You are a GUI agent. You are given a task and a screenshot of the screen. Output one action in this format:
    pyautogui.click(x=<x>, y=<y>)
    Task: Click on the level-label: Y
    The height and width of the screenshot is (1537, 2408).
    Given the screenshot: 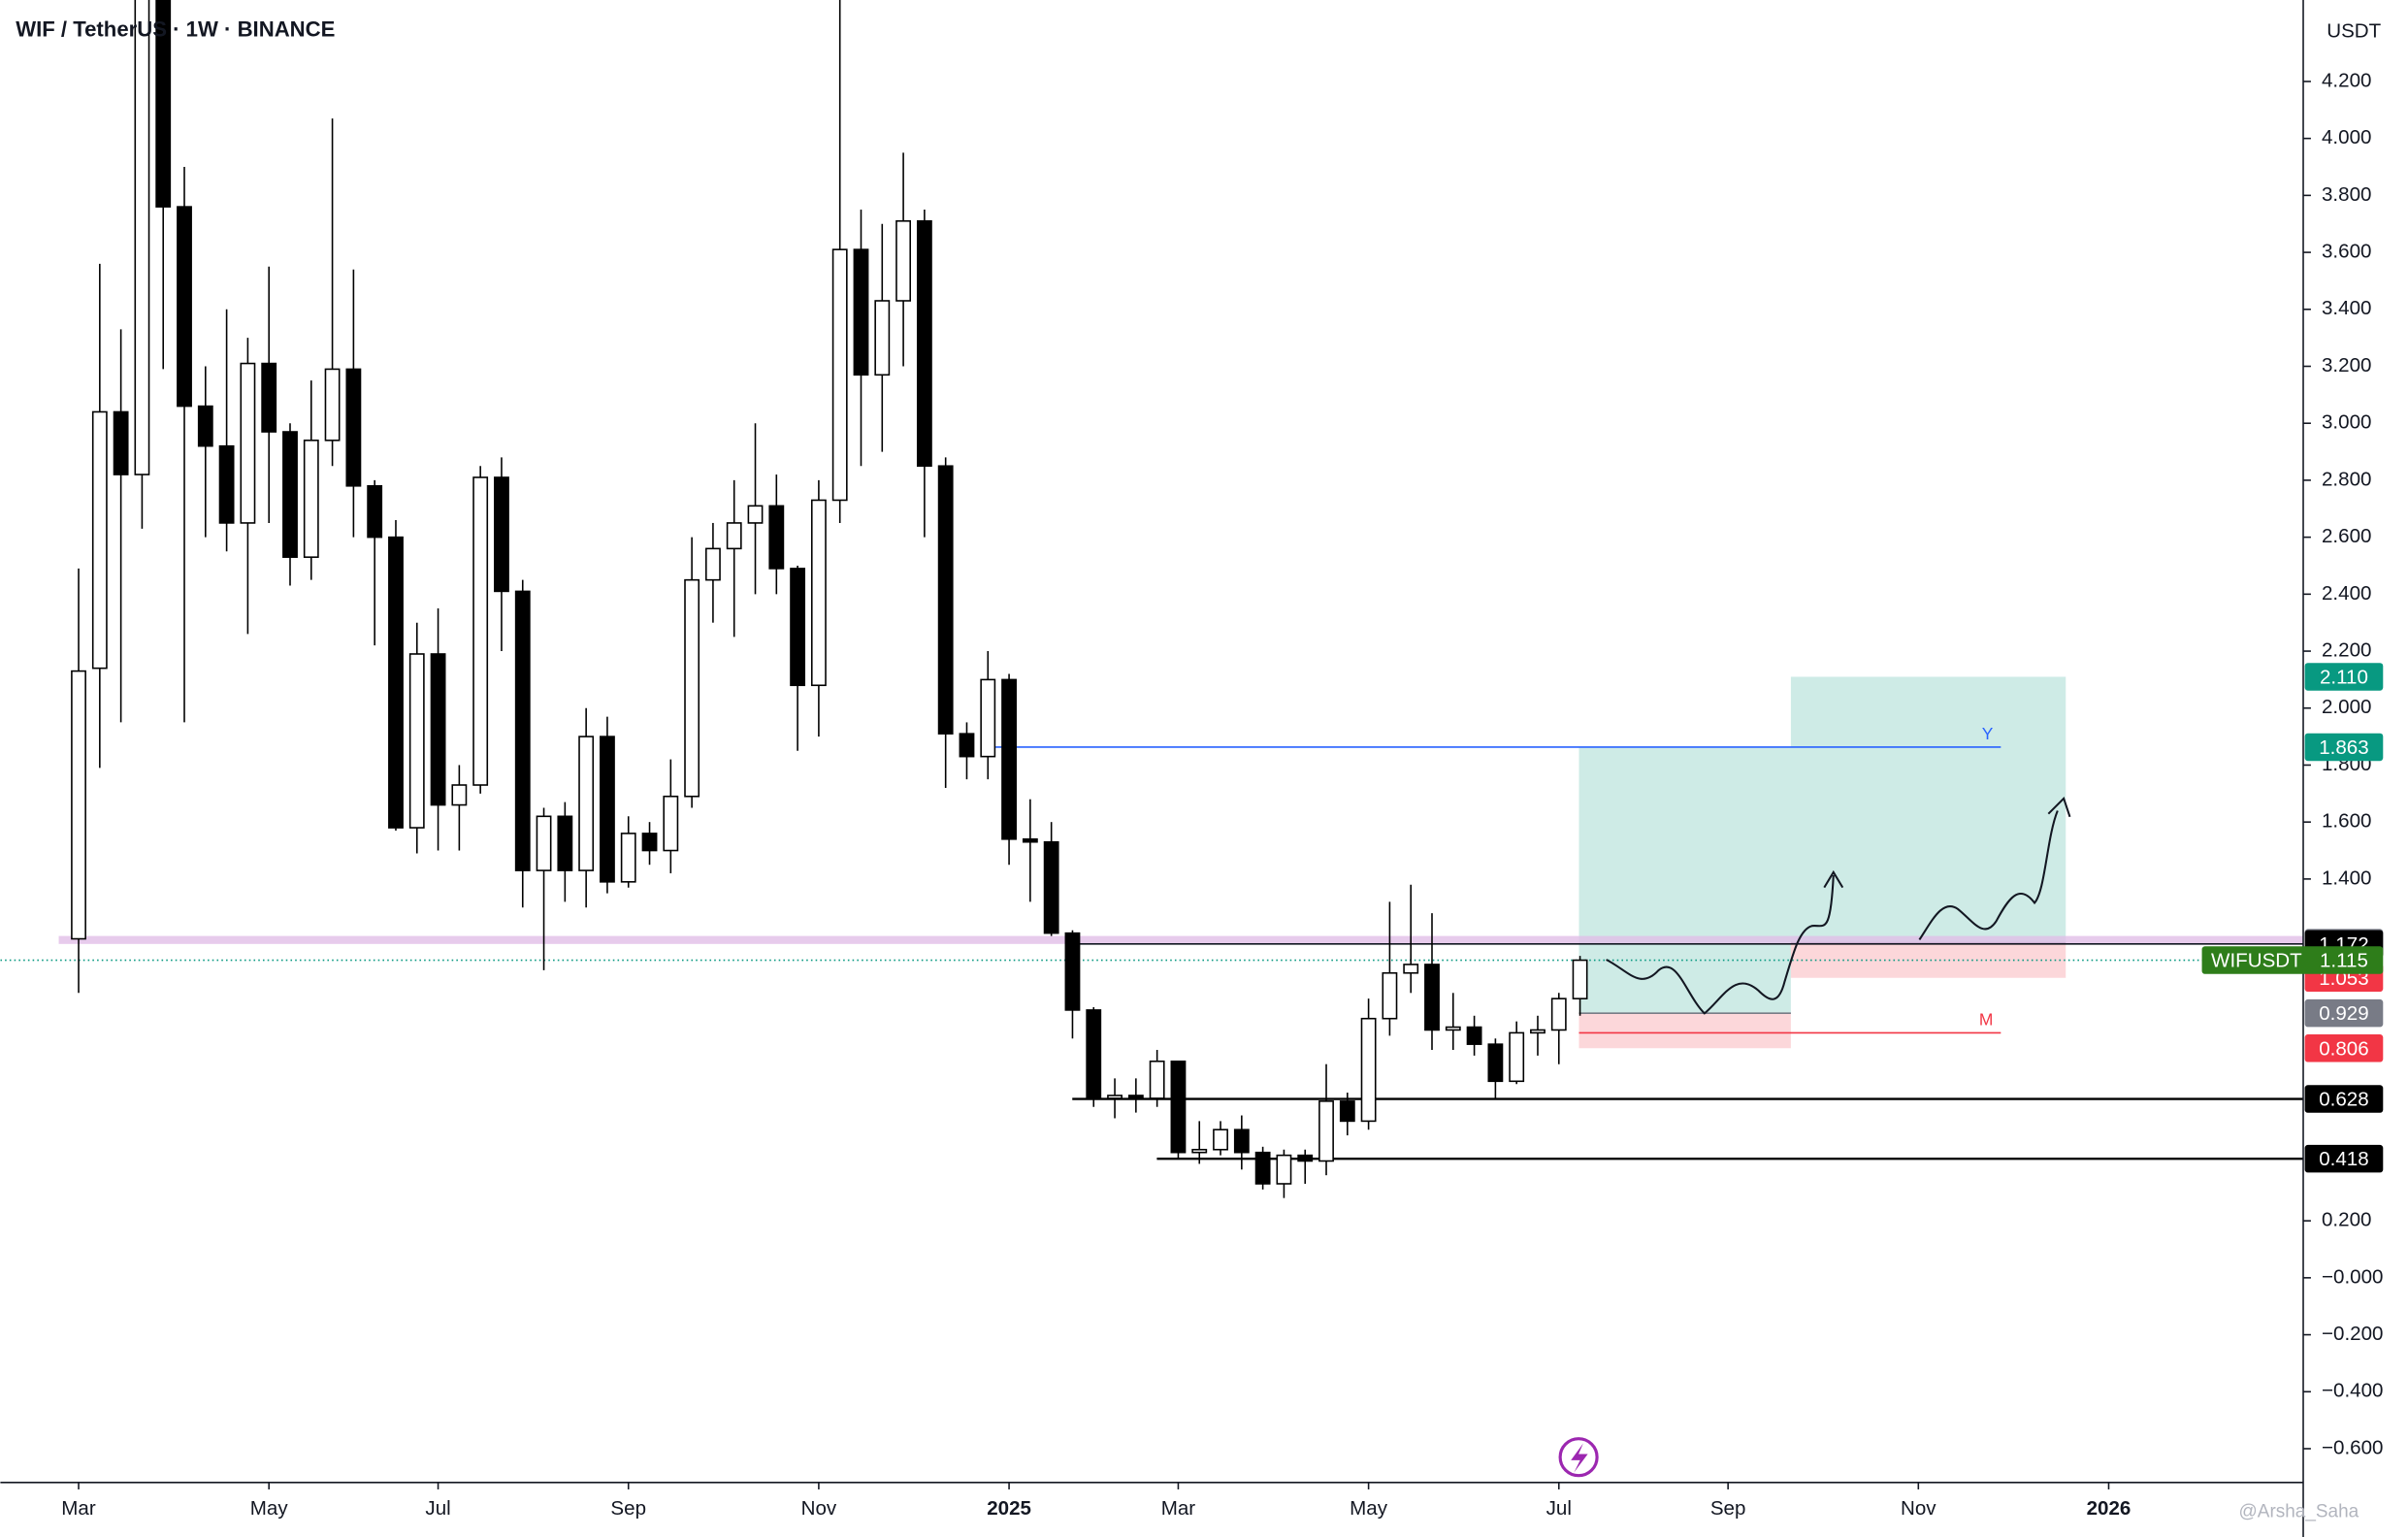 What is the action you would take?
    pyautogui.click(x=1988, y=733)
    